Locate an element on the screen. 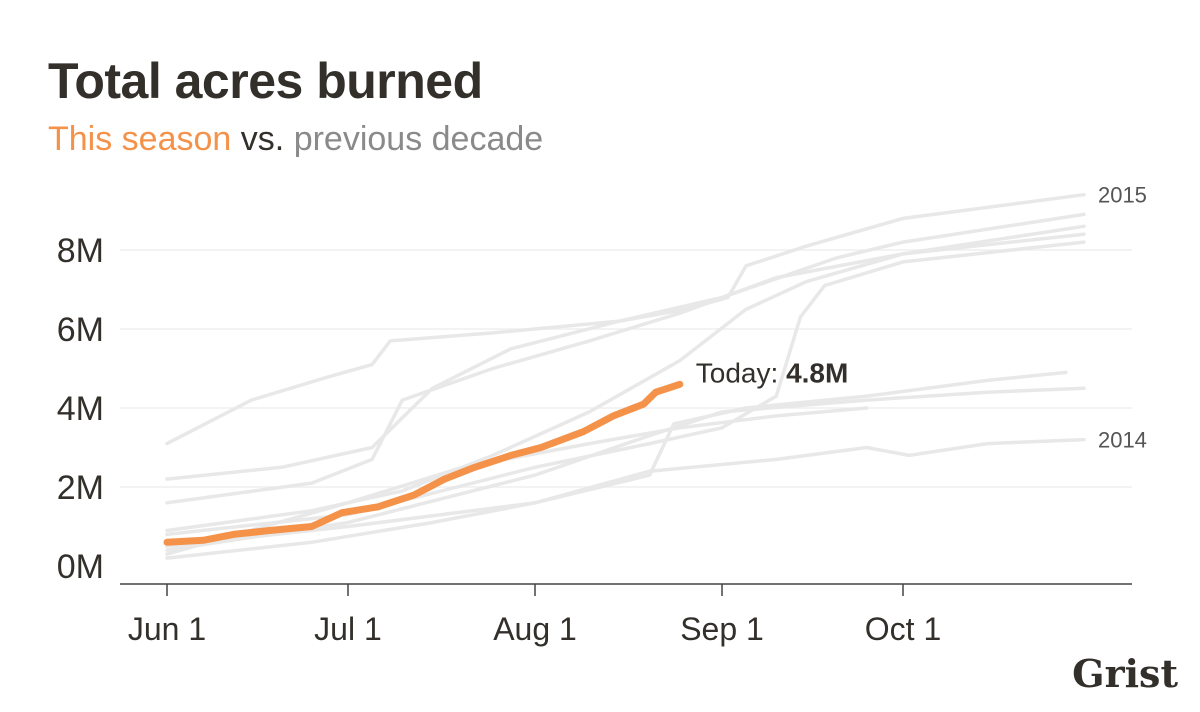  series-end-label: 2014 is located at coordinates (1122, 440).